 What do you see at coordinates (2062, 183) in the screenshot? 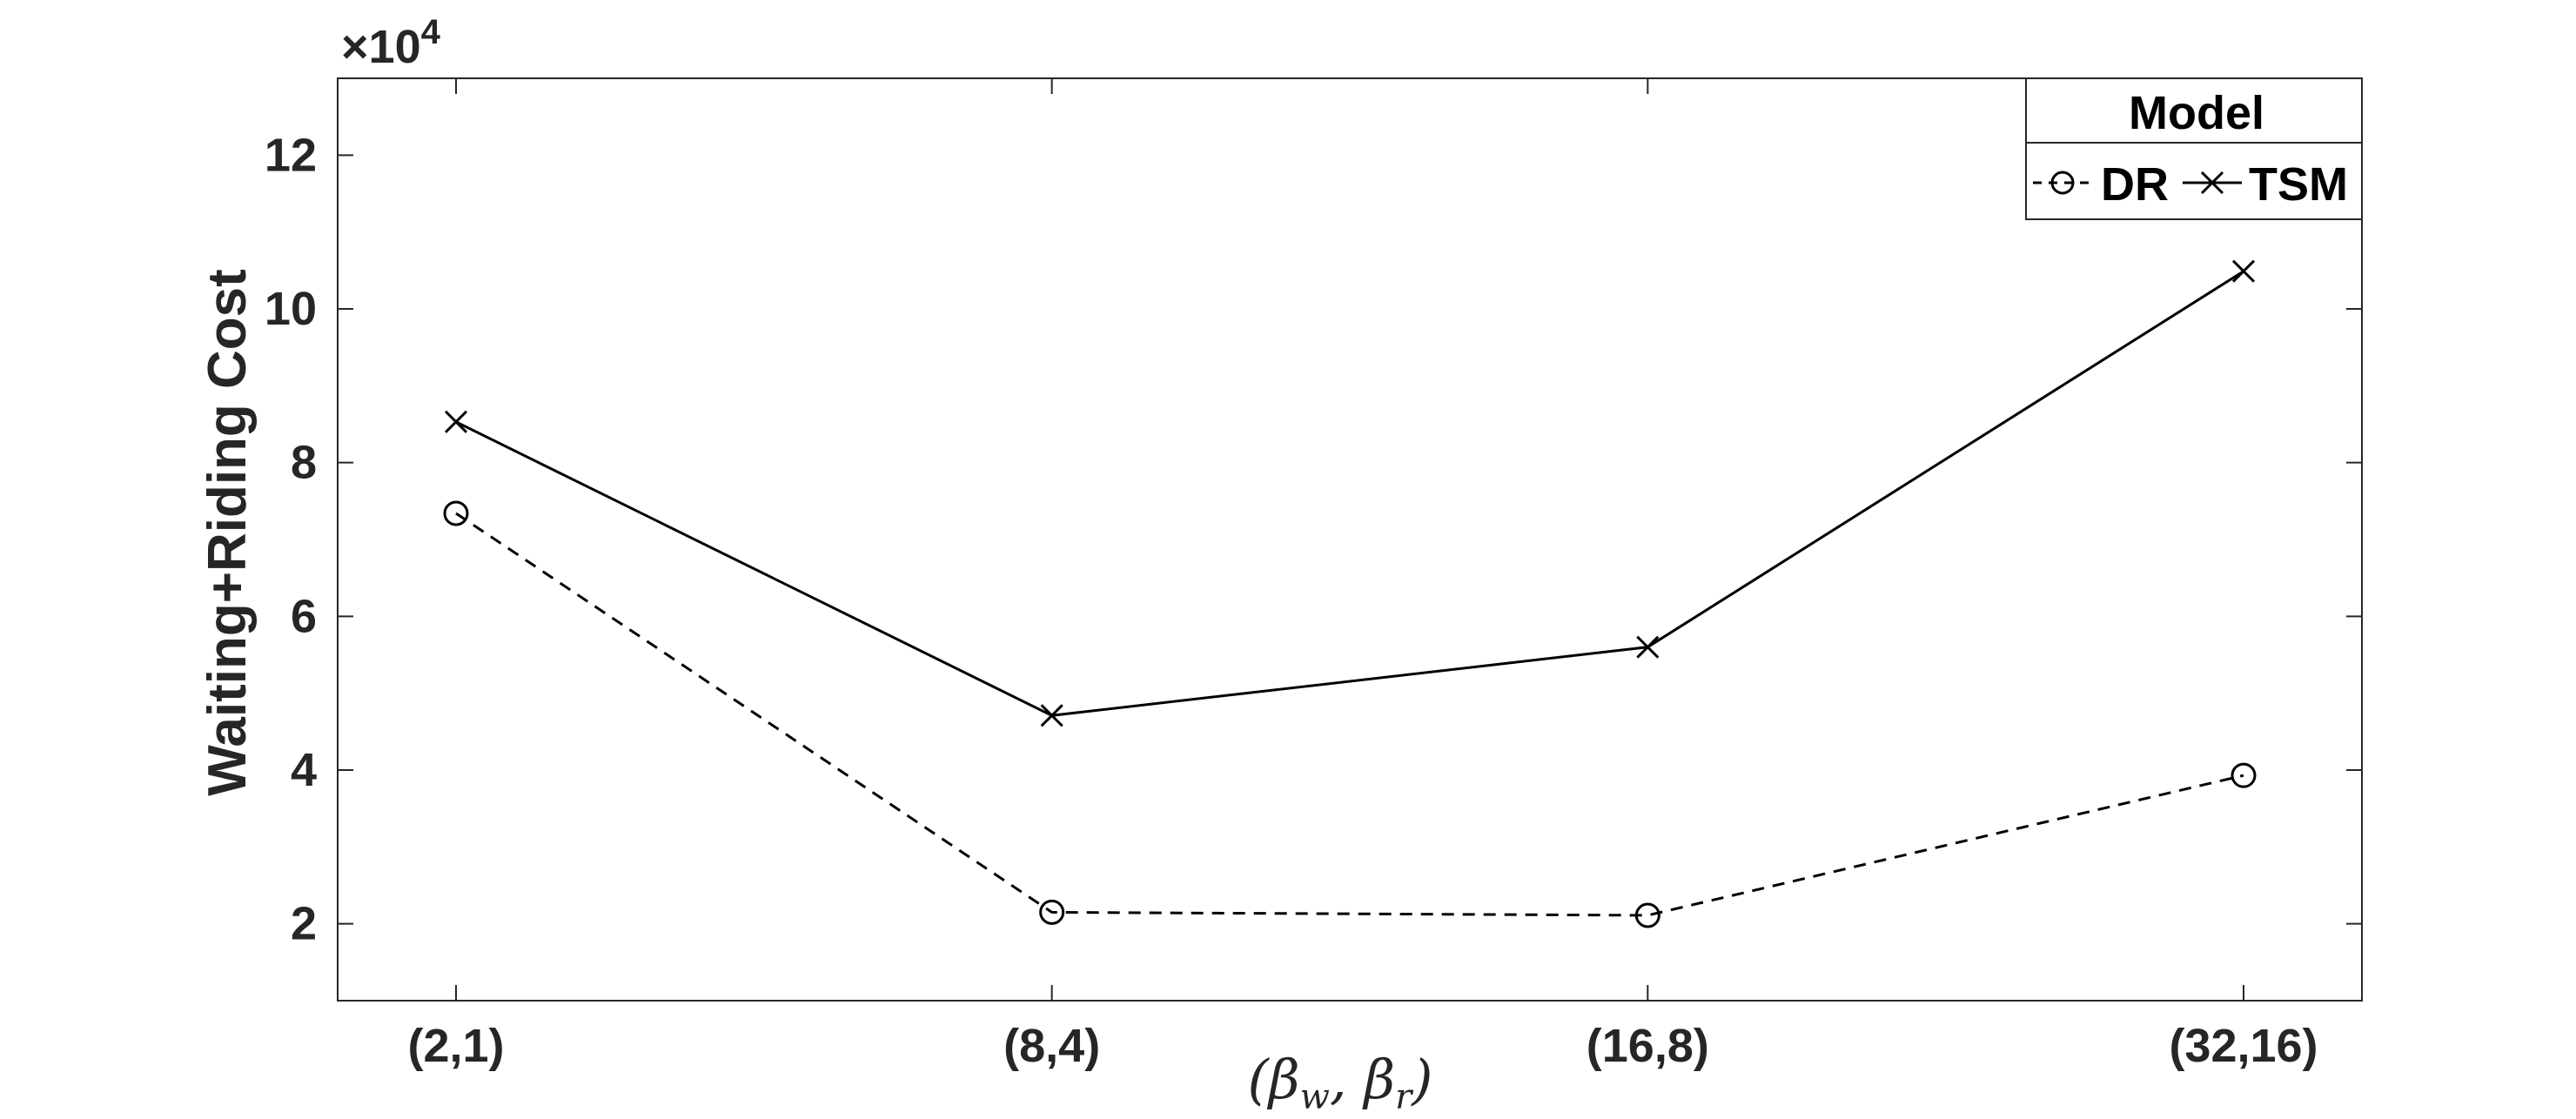
I see `legend-circle-marker-icon` at bounding box center [2062, 183].